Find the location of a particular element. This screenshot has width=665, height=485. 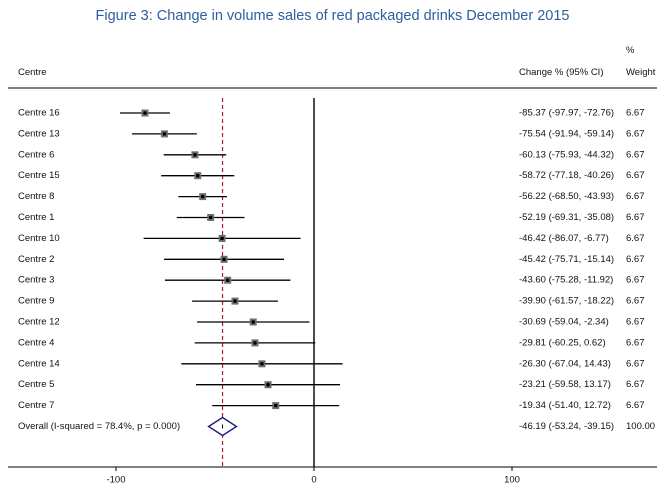

ci-value: -26.30 (-67.04, 14.43) is located at coordinates (565, 363).